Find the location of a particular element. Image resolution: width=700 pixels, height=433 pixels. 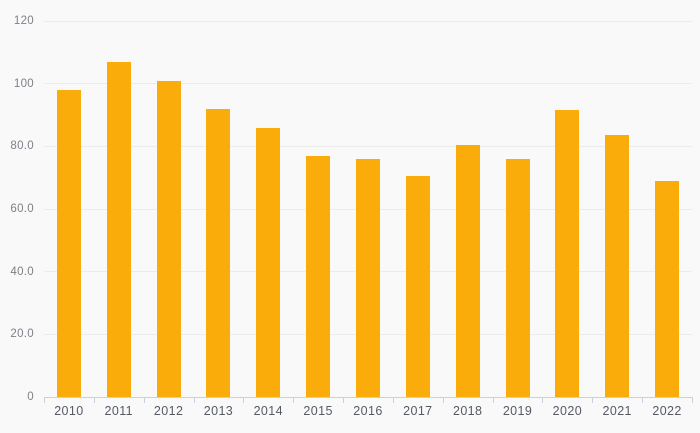

bar-2013 is located at coordinates (218, 252).